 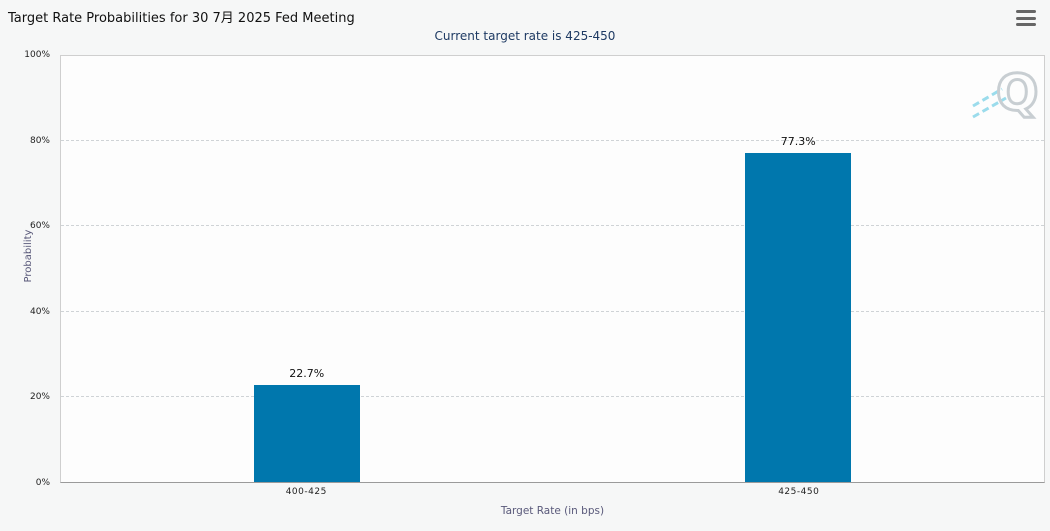 I want to click on chart-subtitle: Current target rate is 425-450, so click(x=525, y=36).